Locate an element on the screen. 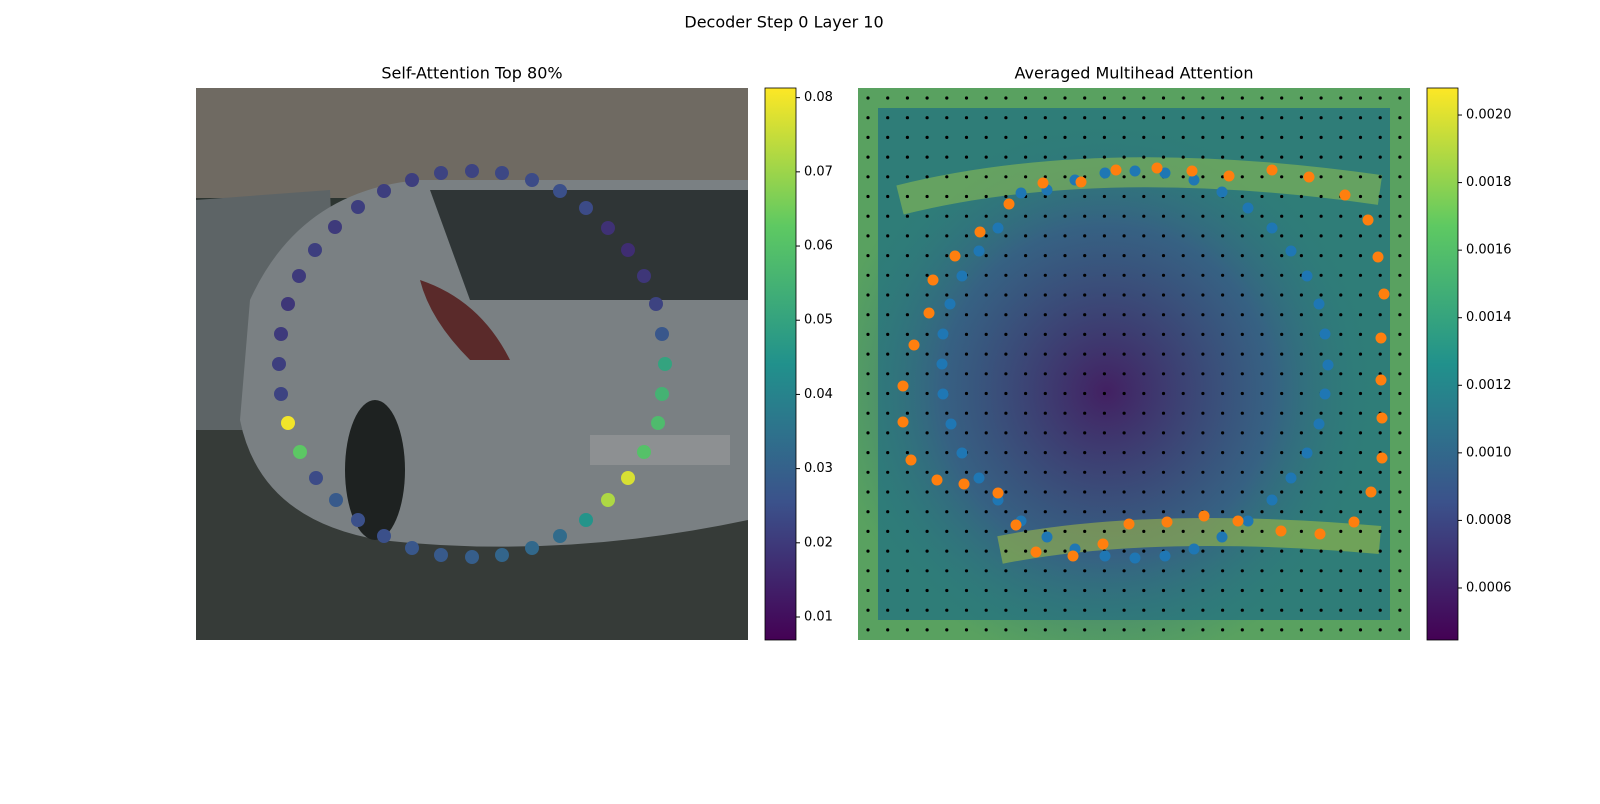 The width and height of the screenshot is (1600, 804). colorbar-tick-label: 0.08 is located at coordinates (818, 97).